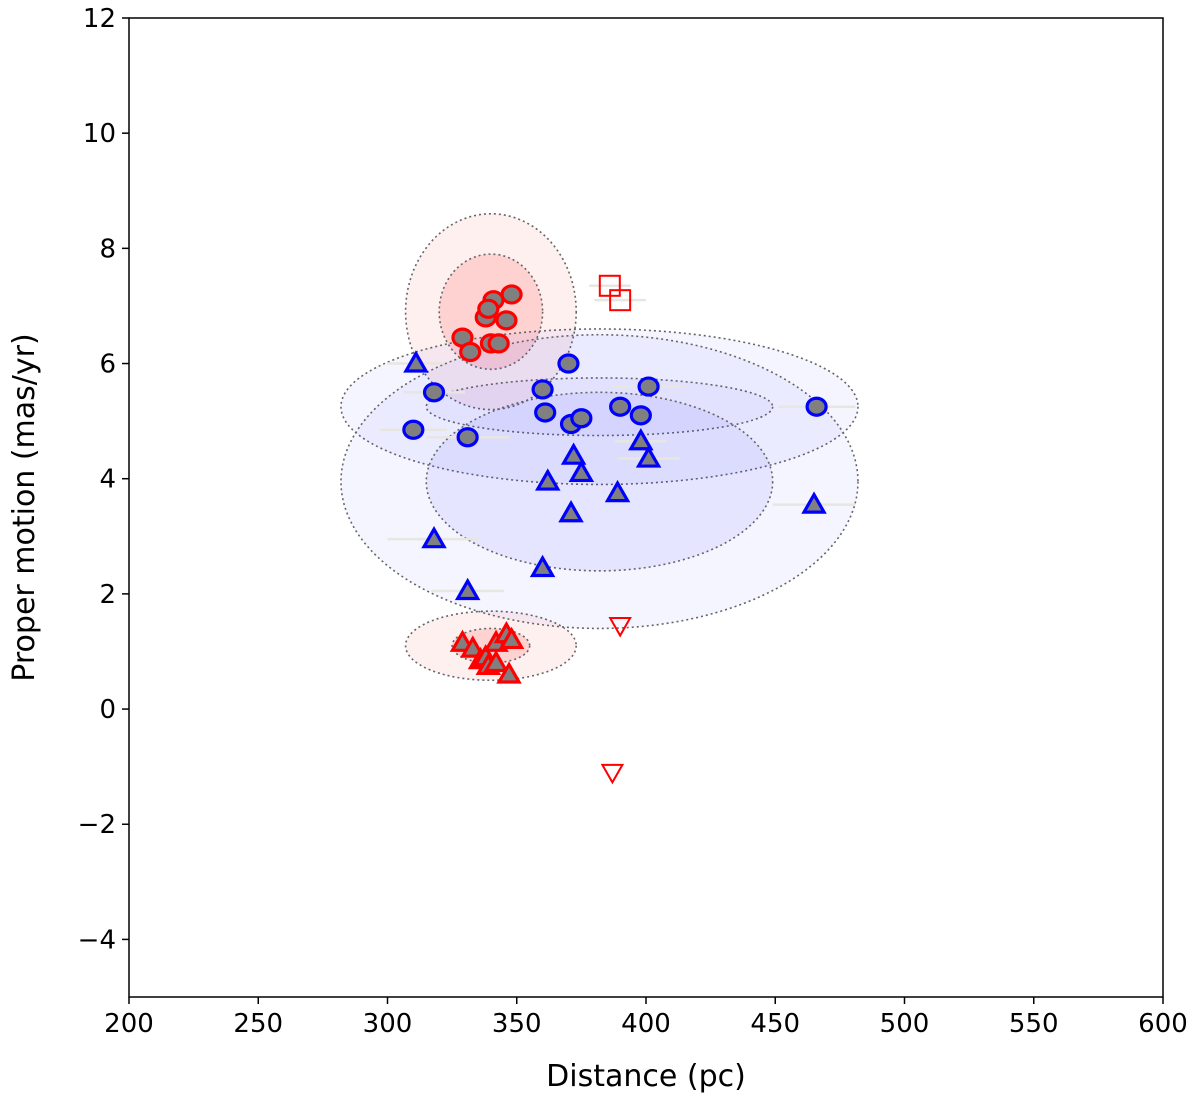 This screenshot has height=1101, width=1200. What do you see at coordinates (517, 1024) in the screenshot?
I see `x-tick-label: 350` at bounding box center [517, 1024].